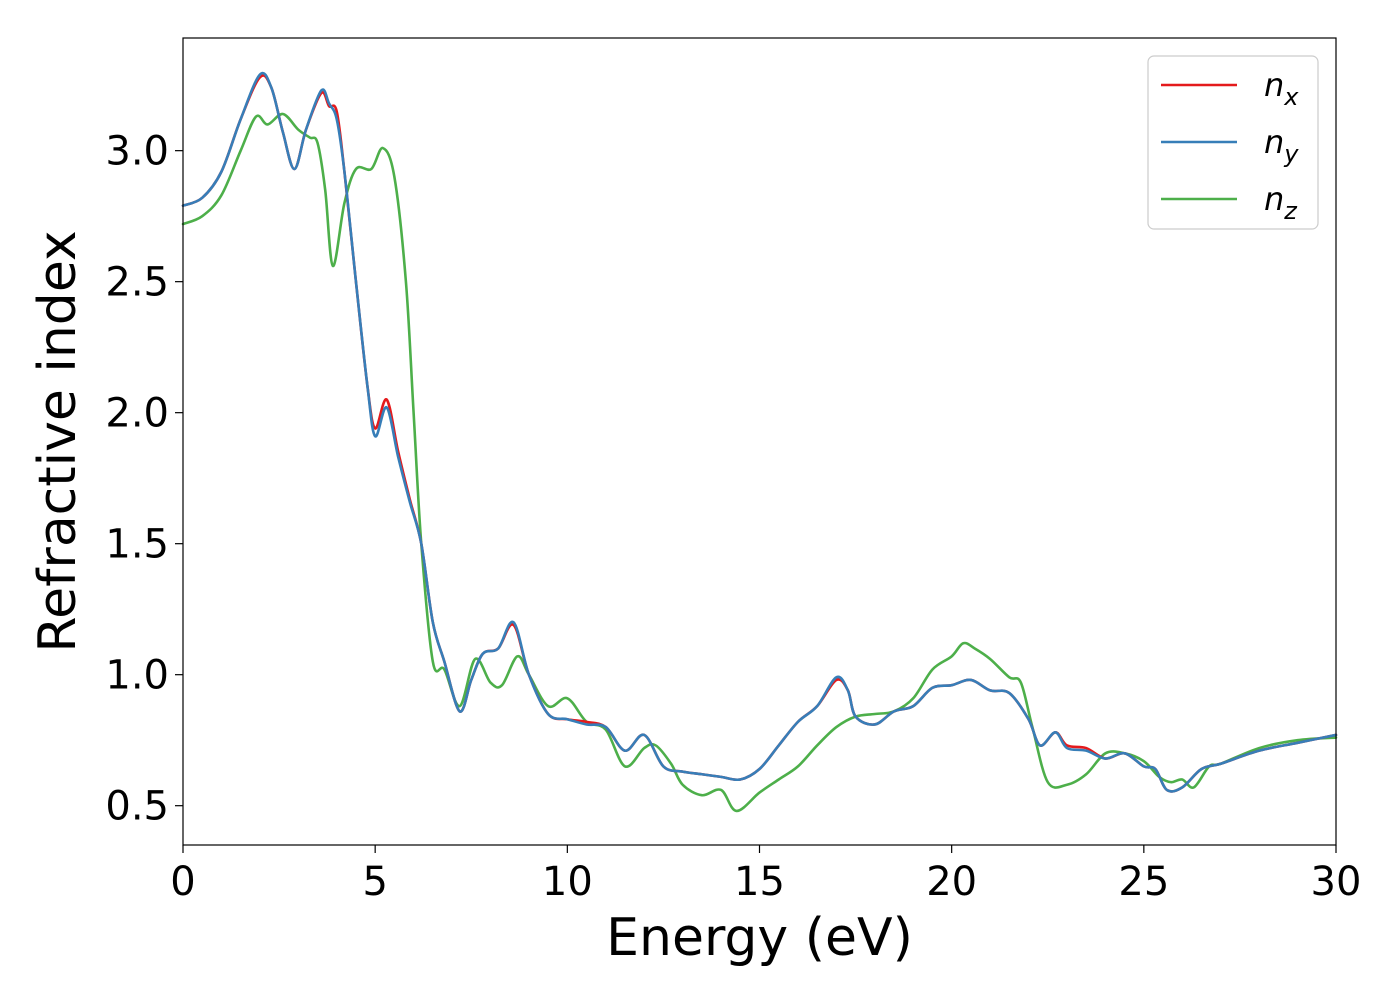  Describe the element at coordinates (759, 882) in the screenshot. I see `x-tick-label: 15` at that location.